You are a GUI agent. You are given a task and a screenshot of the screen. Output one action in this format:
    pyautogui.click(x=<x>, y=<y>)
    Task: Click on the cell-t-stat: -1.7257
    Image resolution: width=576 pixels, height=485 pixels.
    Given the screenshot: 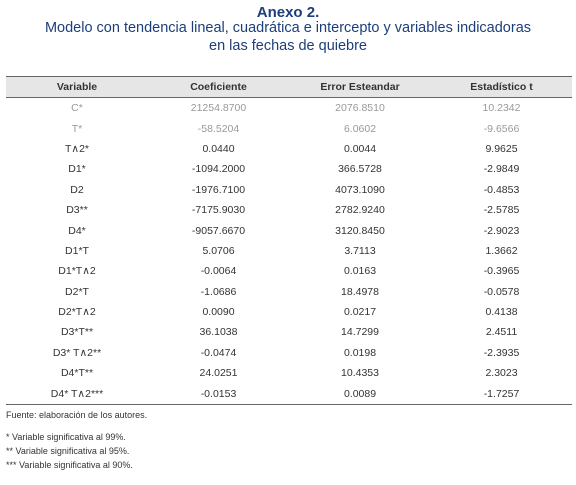 What is the action you would take?
    pyautogui.click(x=501, y=394)
    